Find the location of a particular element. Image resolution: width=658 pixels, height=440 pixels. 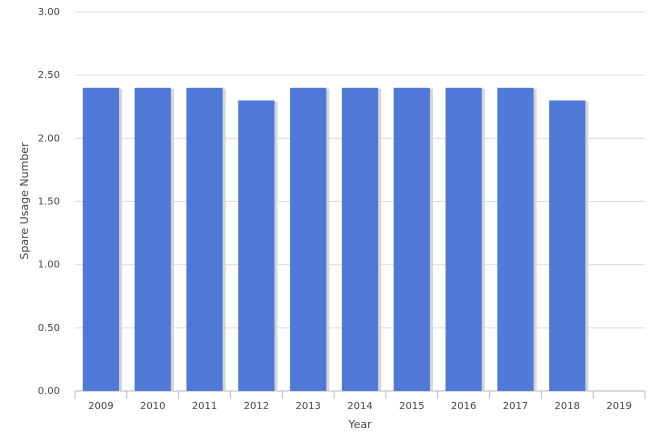

x-axis-title: Year is located at coordinates (359, 424).